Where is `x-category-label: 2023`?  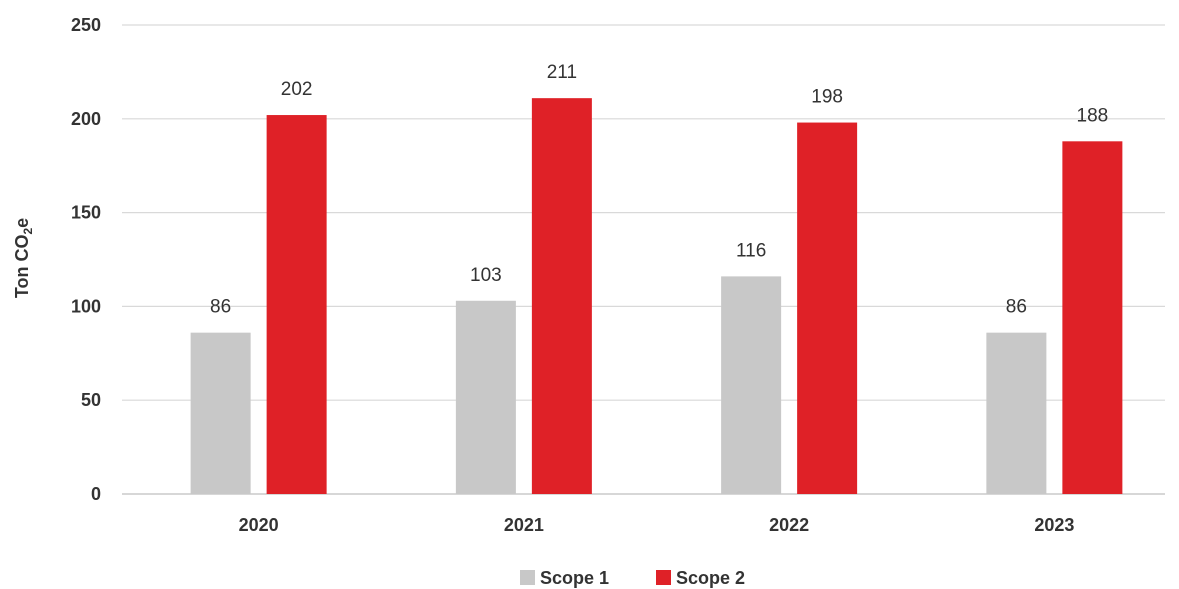
x-category-label: 2023 is located at coordinates (1054, 525).